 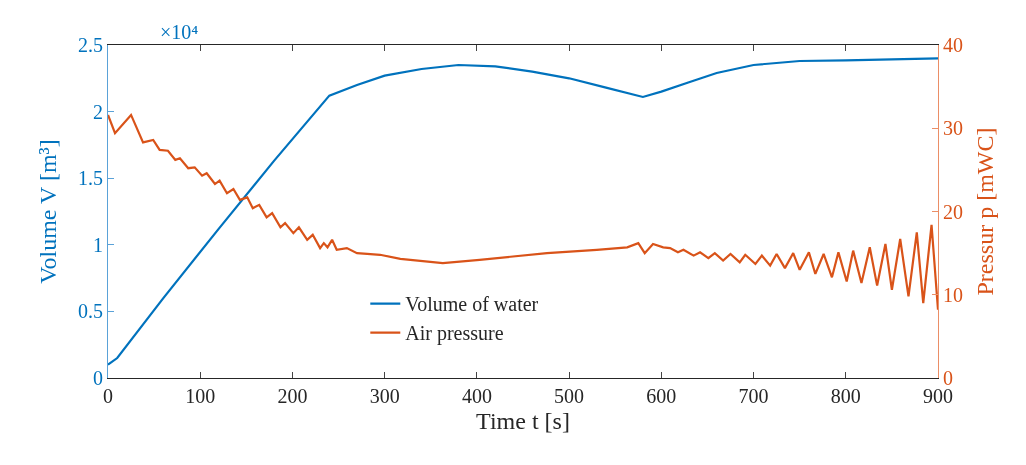 I want to click on x-tick-label: 500, so click(x=569, y=396).